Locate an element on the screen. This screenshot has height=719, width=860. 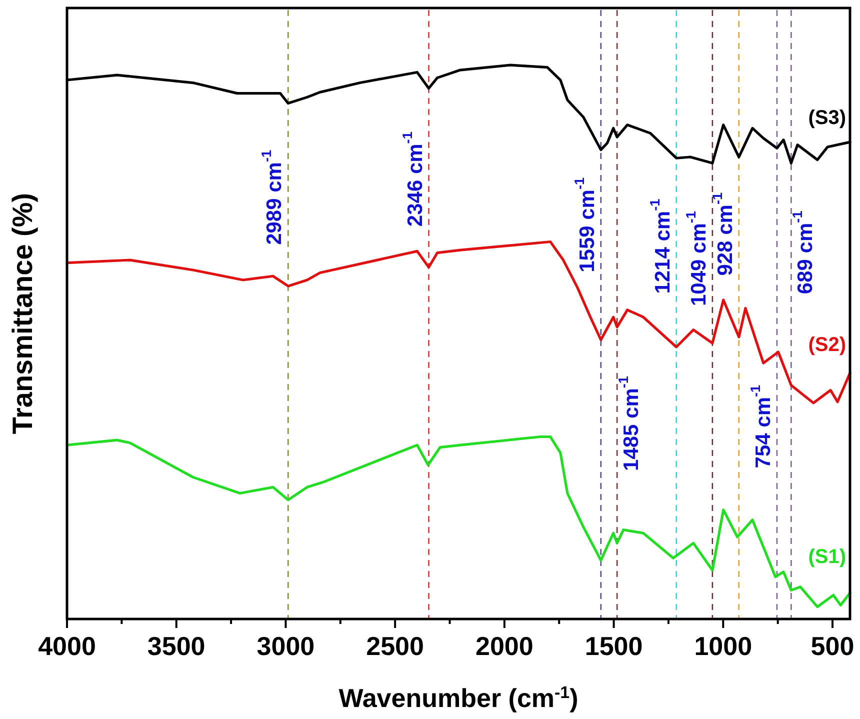
x-tick-label: 2500 is located at coordinates (395, 646).